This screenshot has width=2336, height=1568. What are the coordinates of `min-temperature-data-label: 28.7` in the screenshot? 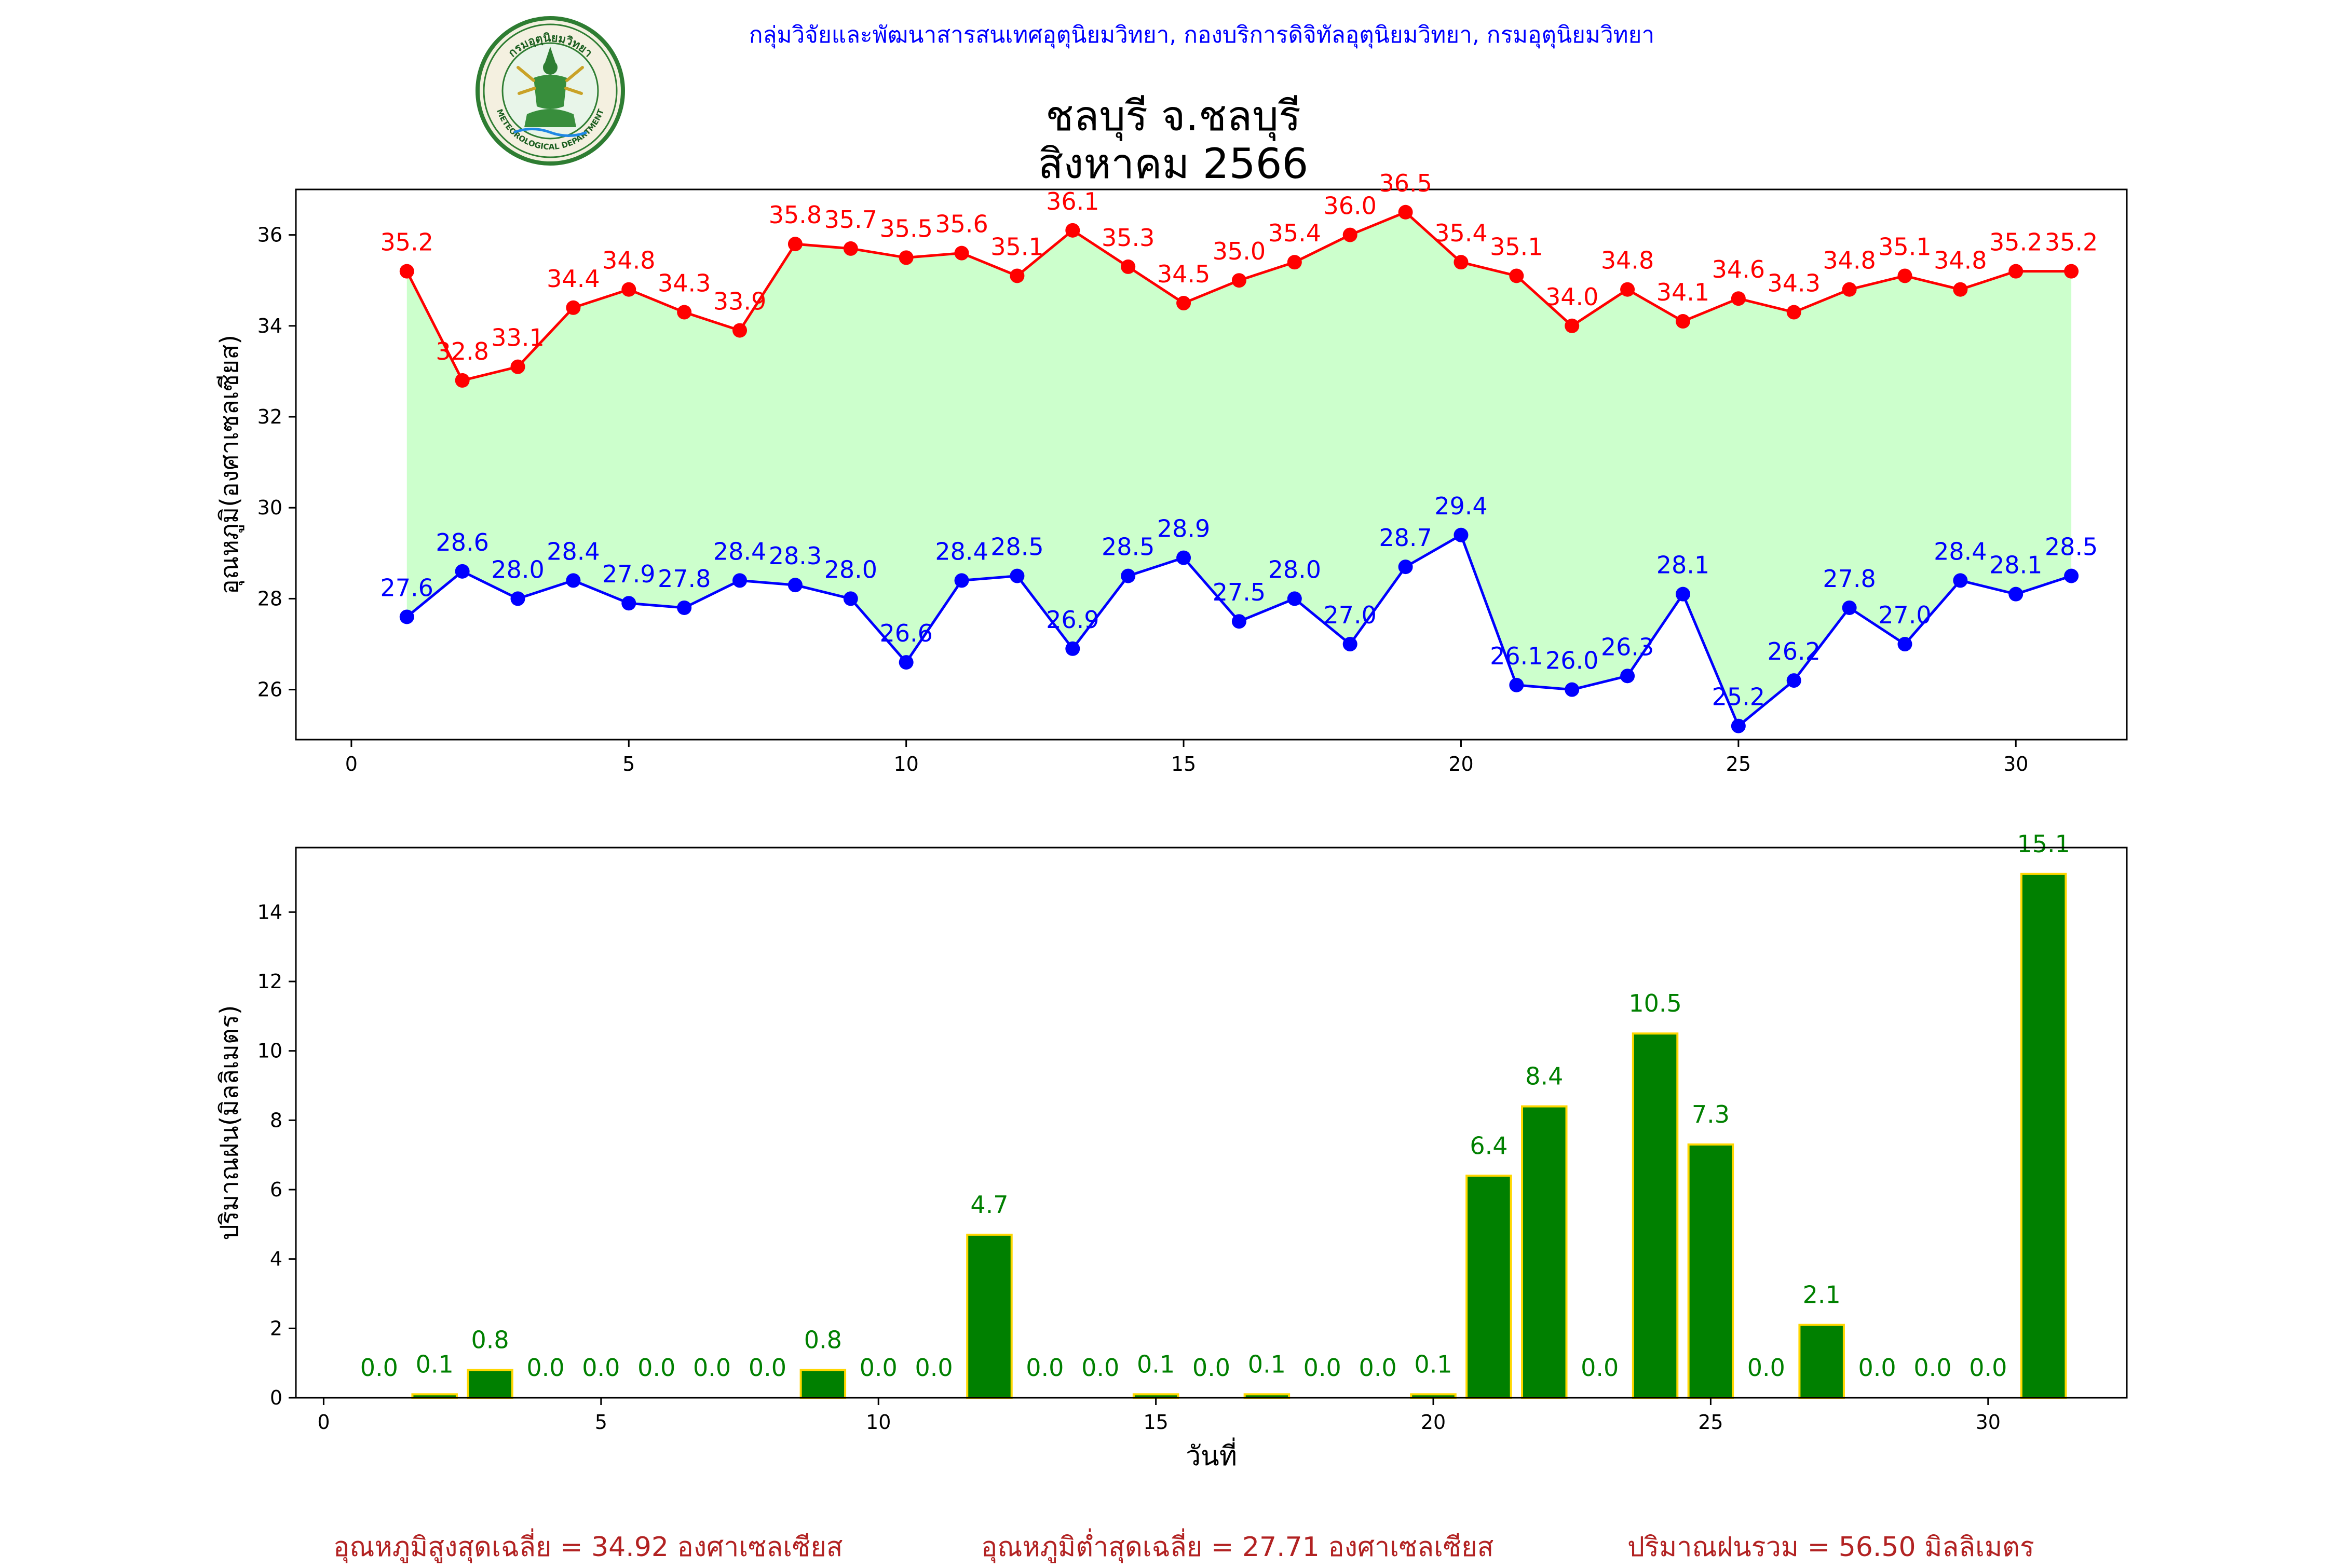 It's located at (1405, 538).